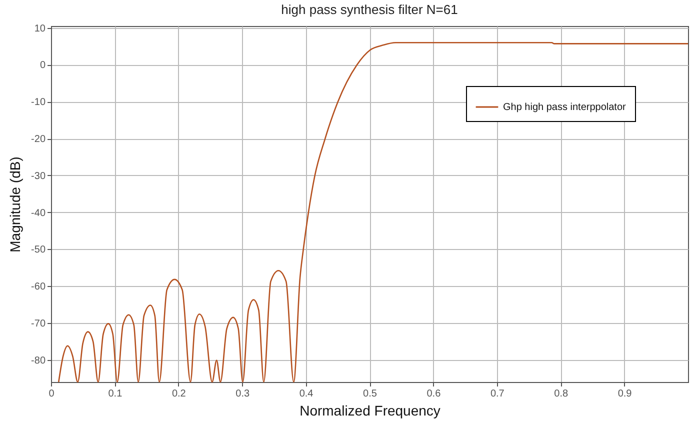 The height and width of the screenshot is (426, 694). What do you see at coordinates (38, 287) in the screenshot?
I see `y-tick-label: -60` at bounding box center [38, 287].